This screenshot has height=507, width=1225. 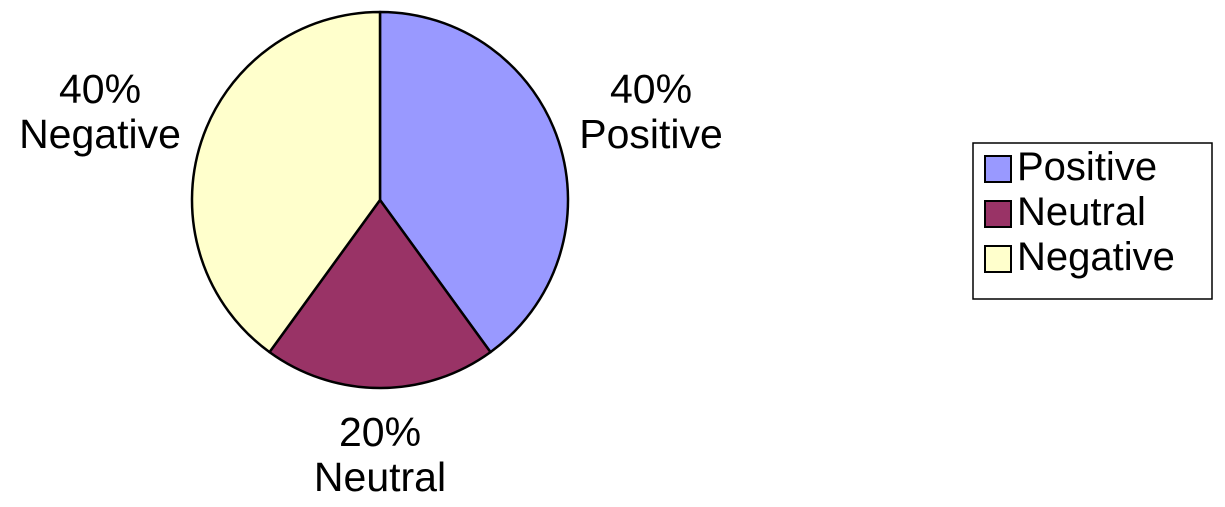 What do you see at coordinates (380, 477) in the screenshot?
I see `data-label-name-neutral: Neutral` at bounding box center [380, 477].